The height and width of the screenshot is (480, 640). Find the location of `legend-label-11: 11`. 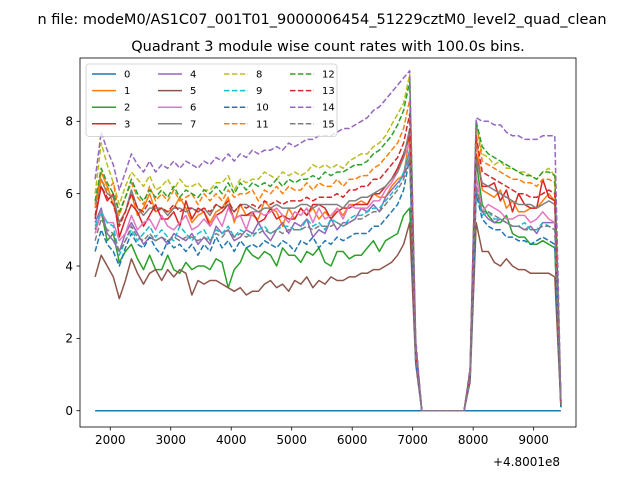

legend-label-11: 11 is located at coordinates (262, 124).